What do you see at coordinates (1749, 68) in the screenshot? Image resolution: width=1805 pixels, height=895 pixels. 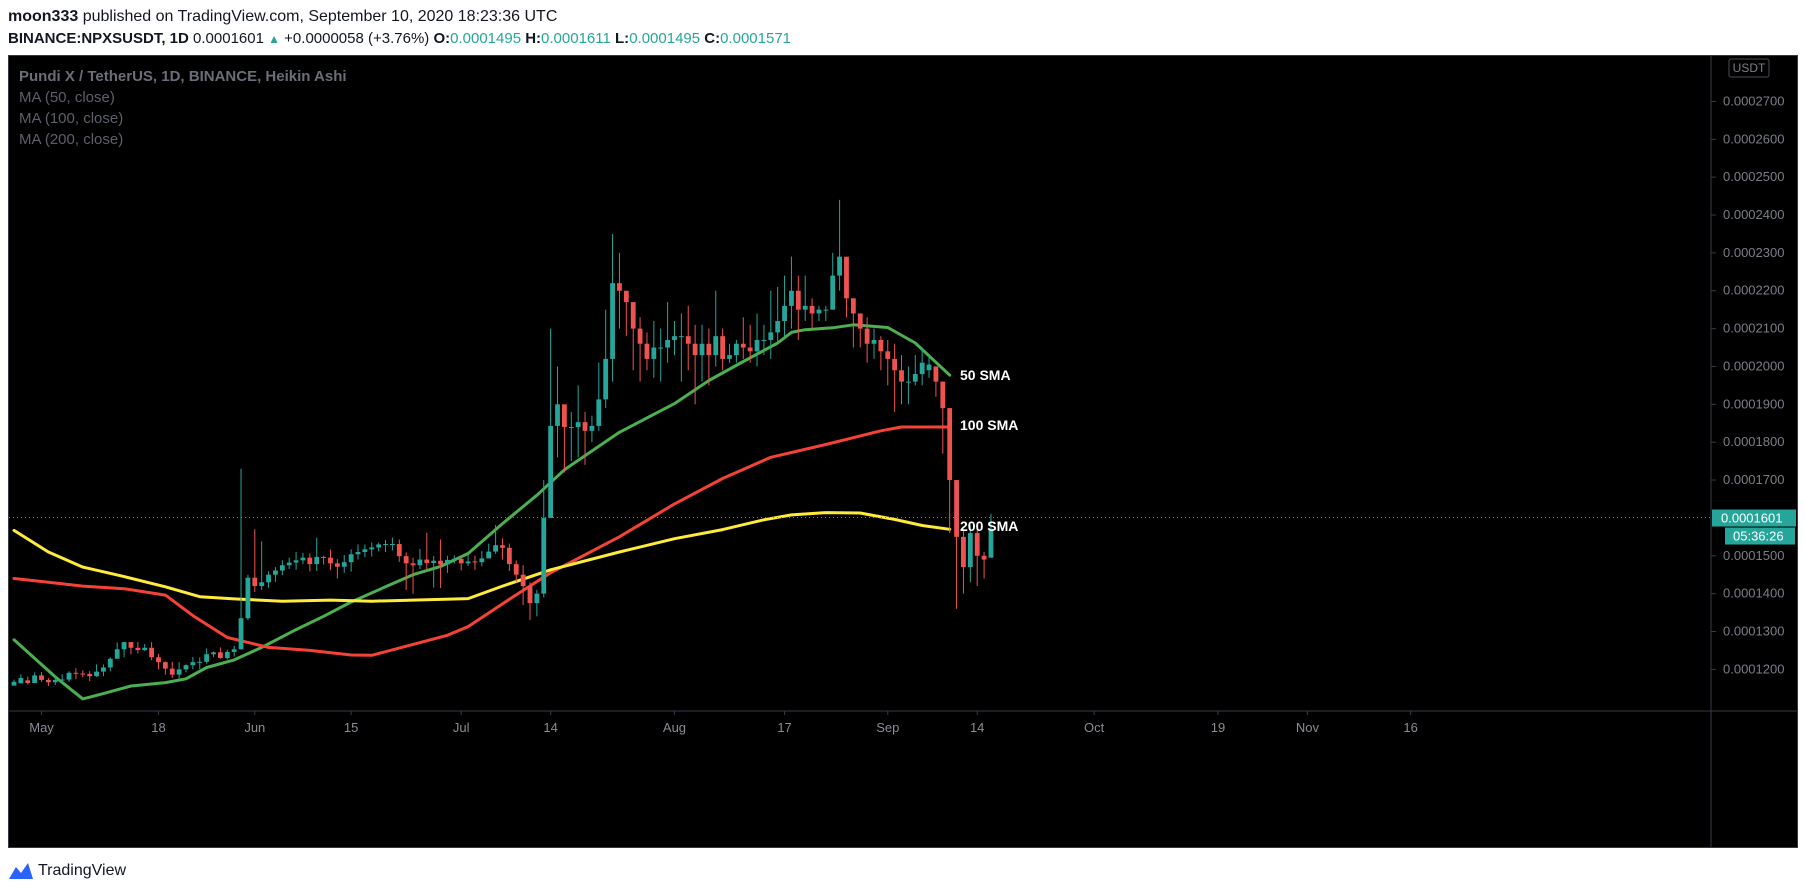 I see `currency-badge` at bounding box center [1749, 68].